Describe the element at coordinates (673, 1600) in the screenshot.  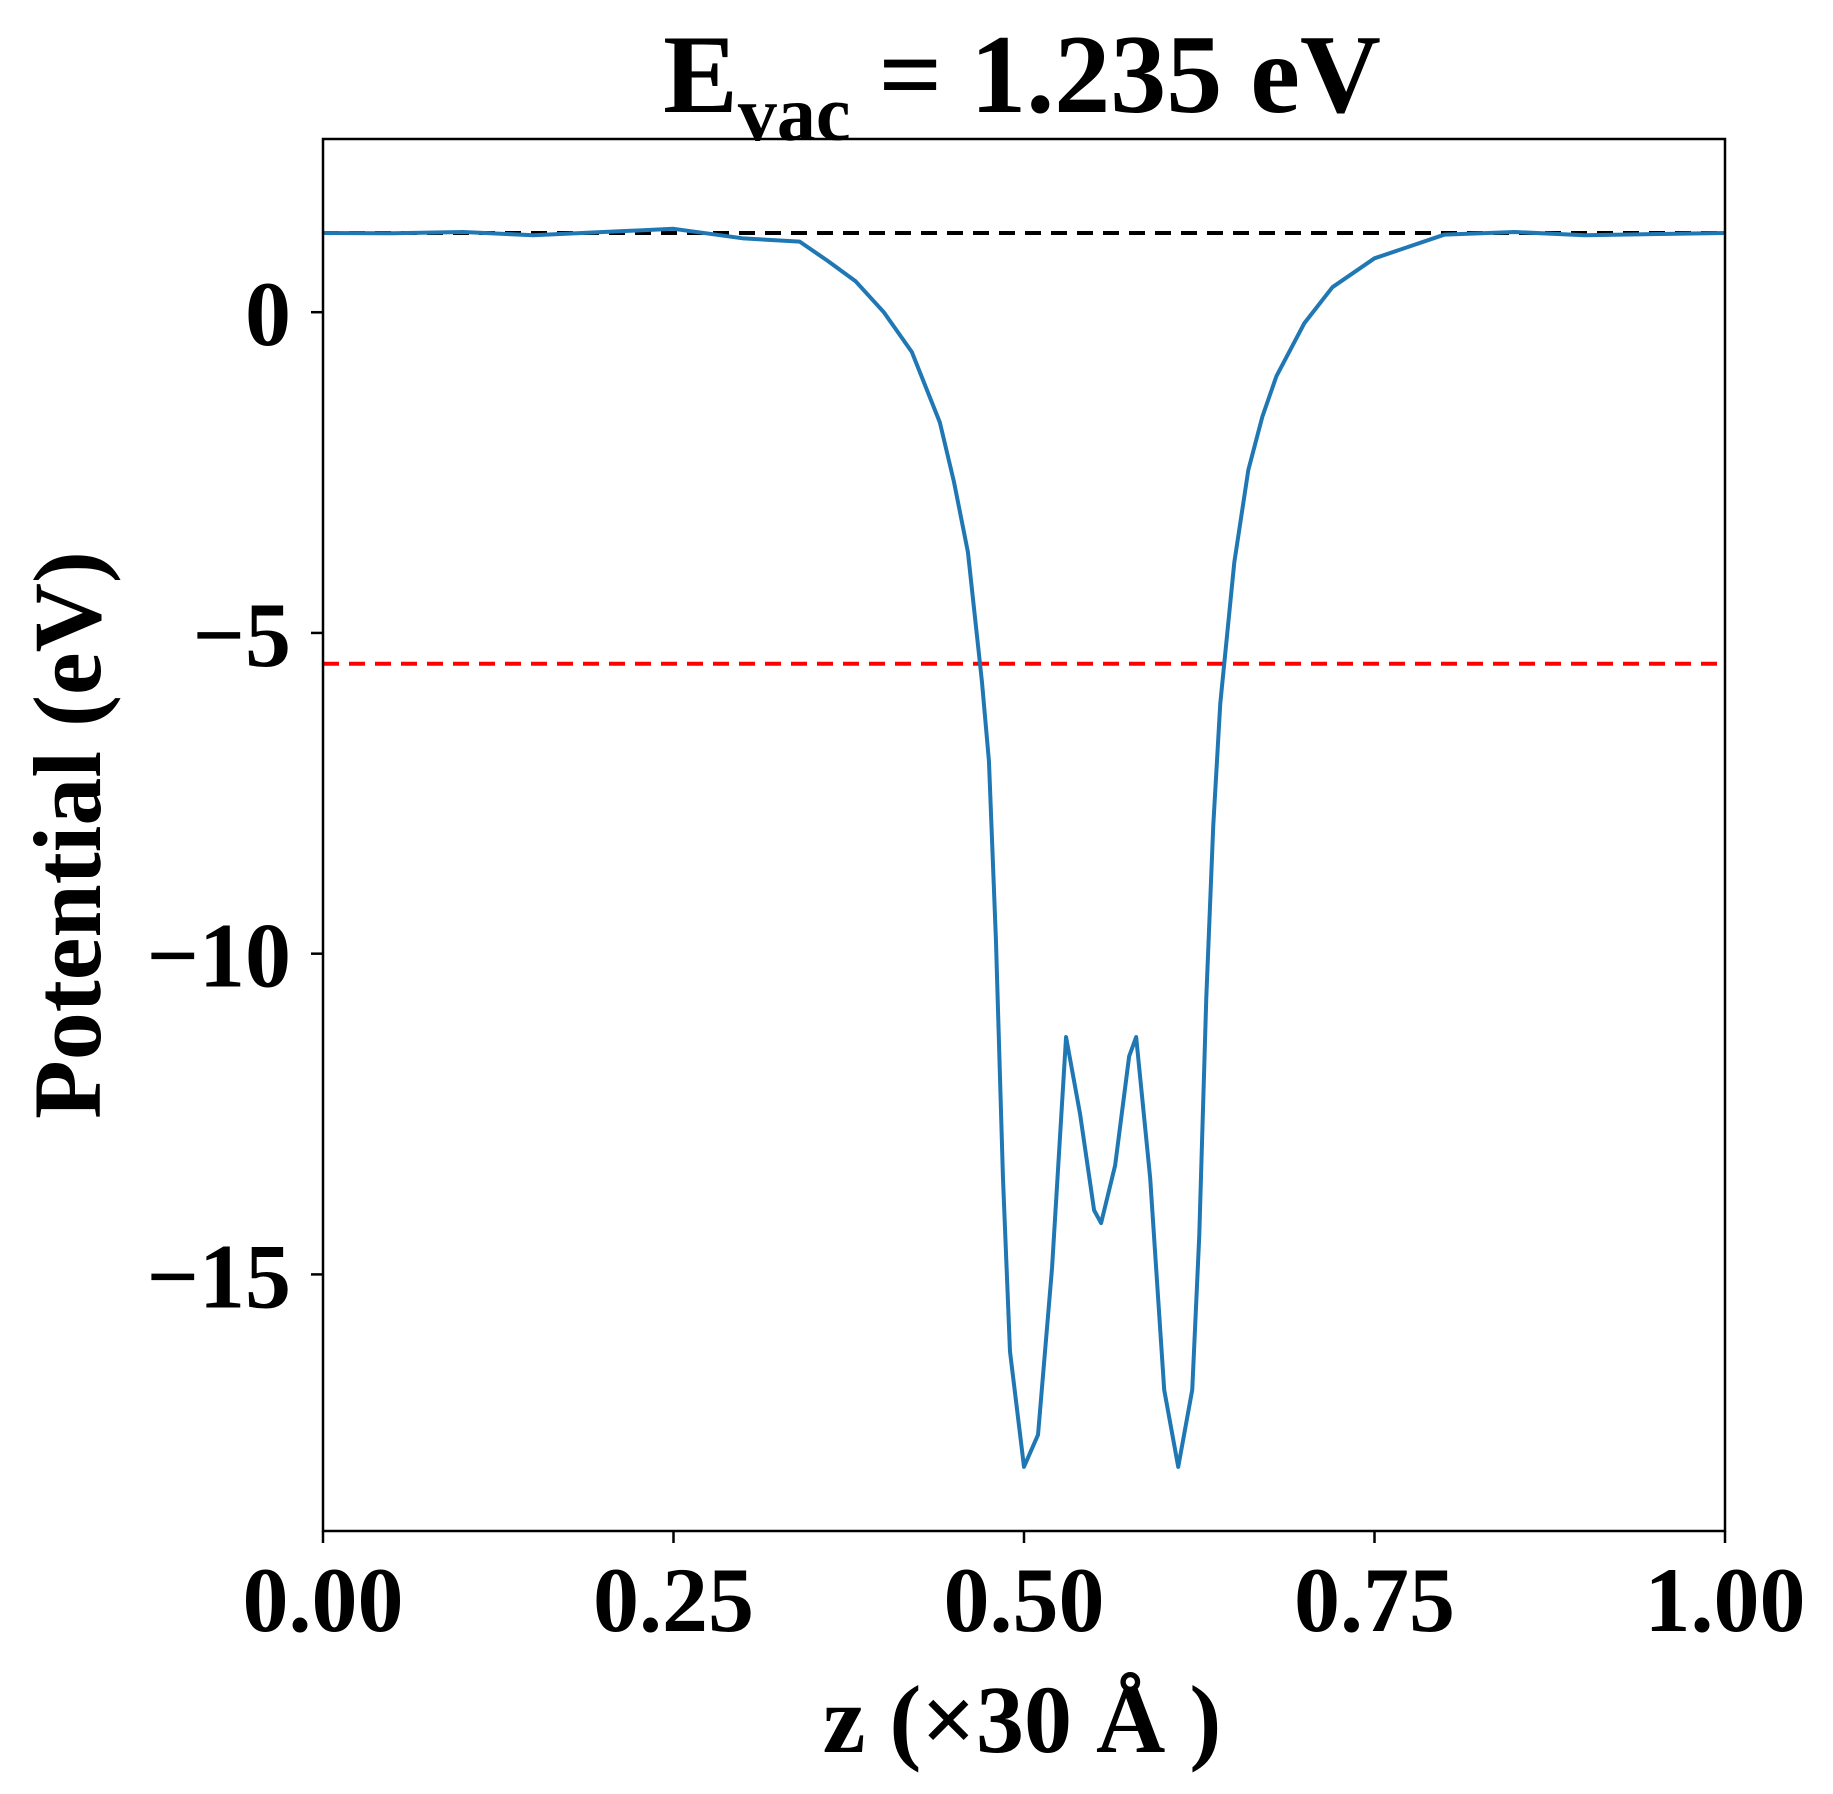
I see `x-tick-label: 0.25` at that location.